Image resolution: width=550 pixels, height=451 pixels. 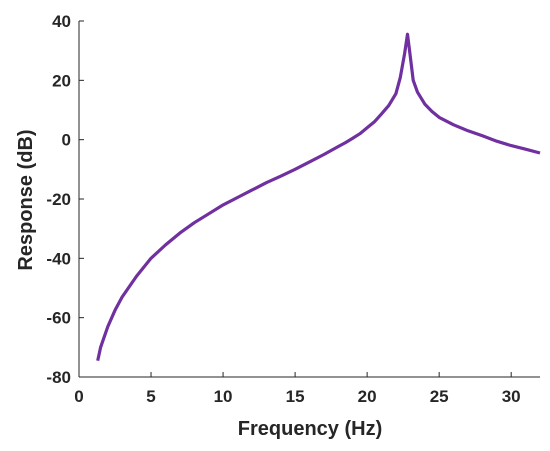 What do you see at coordinates (223, 396) in the screenshot?
I see `x-tick-label: 10` at bounding box center [223, 396].